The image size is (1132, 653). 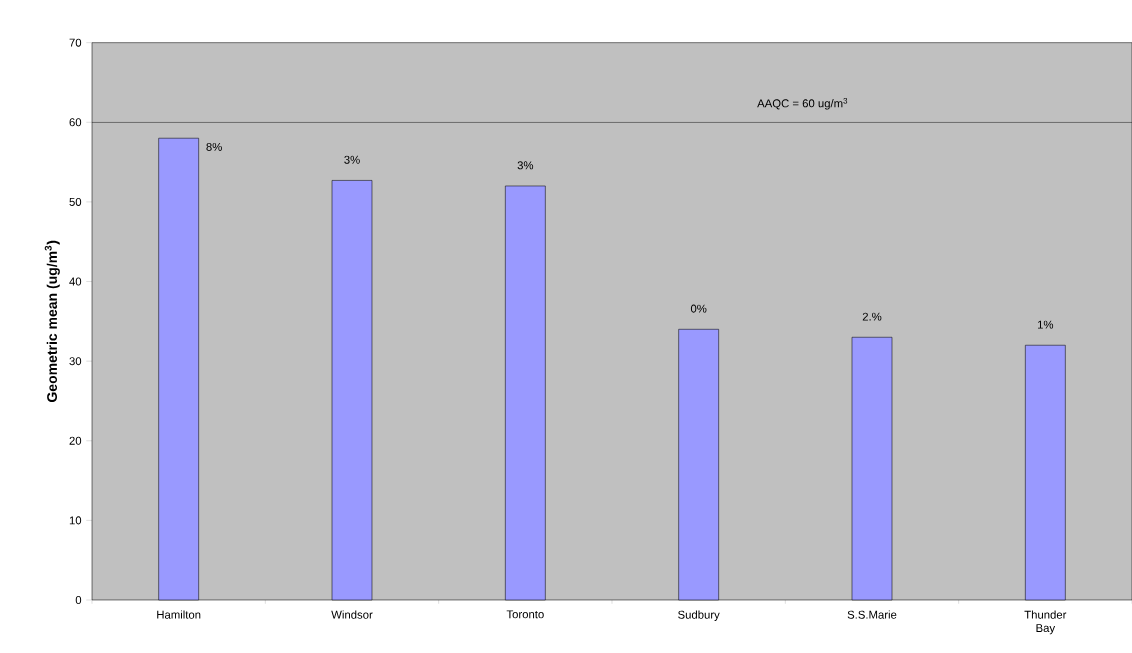 What do you see at coordinates (75, 520) in the screenshot?
I see `y-tick-label: 10` at bounding box center [75, 520].